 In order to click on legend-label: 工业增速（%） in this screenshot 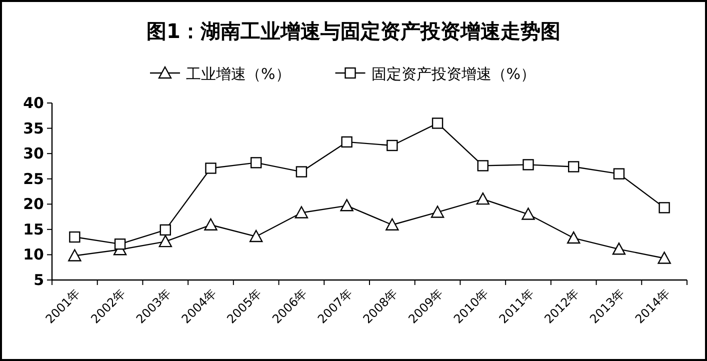, I will do `click(238, 74)`.